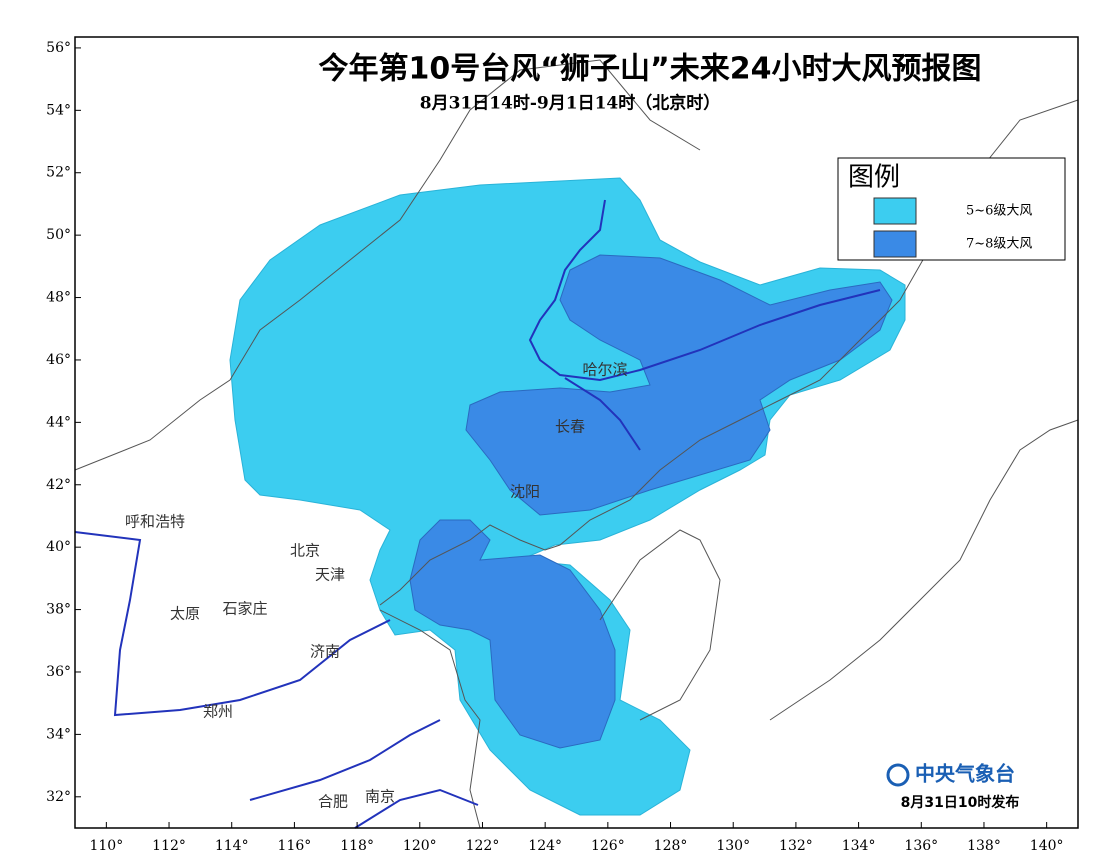 The width and height of the screenshot is (1096, 868). I want to click on lon-tick-label: 120°, so click(420, 846).